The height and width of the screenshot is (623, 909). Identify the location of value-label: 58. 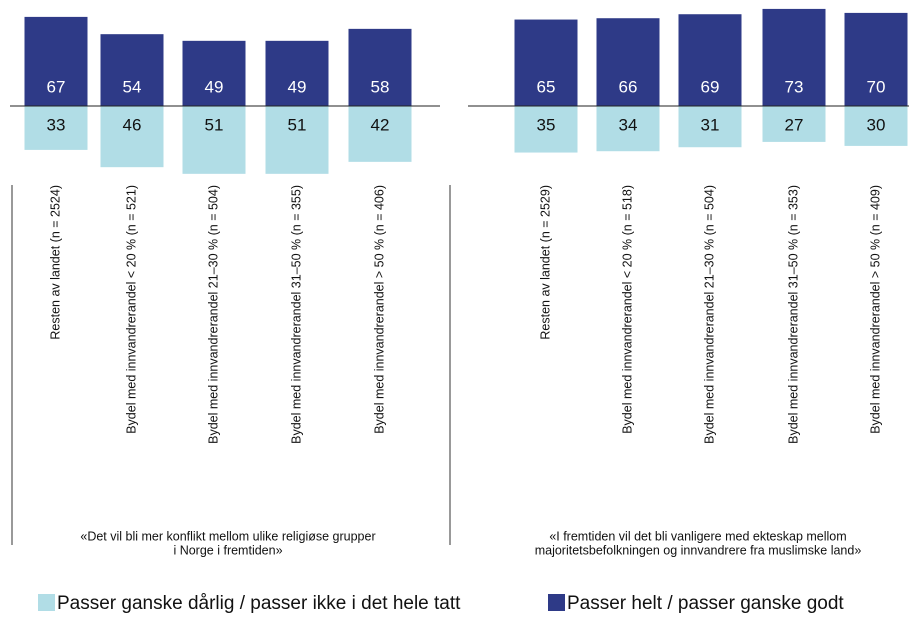
(380, 86).